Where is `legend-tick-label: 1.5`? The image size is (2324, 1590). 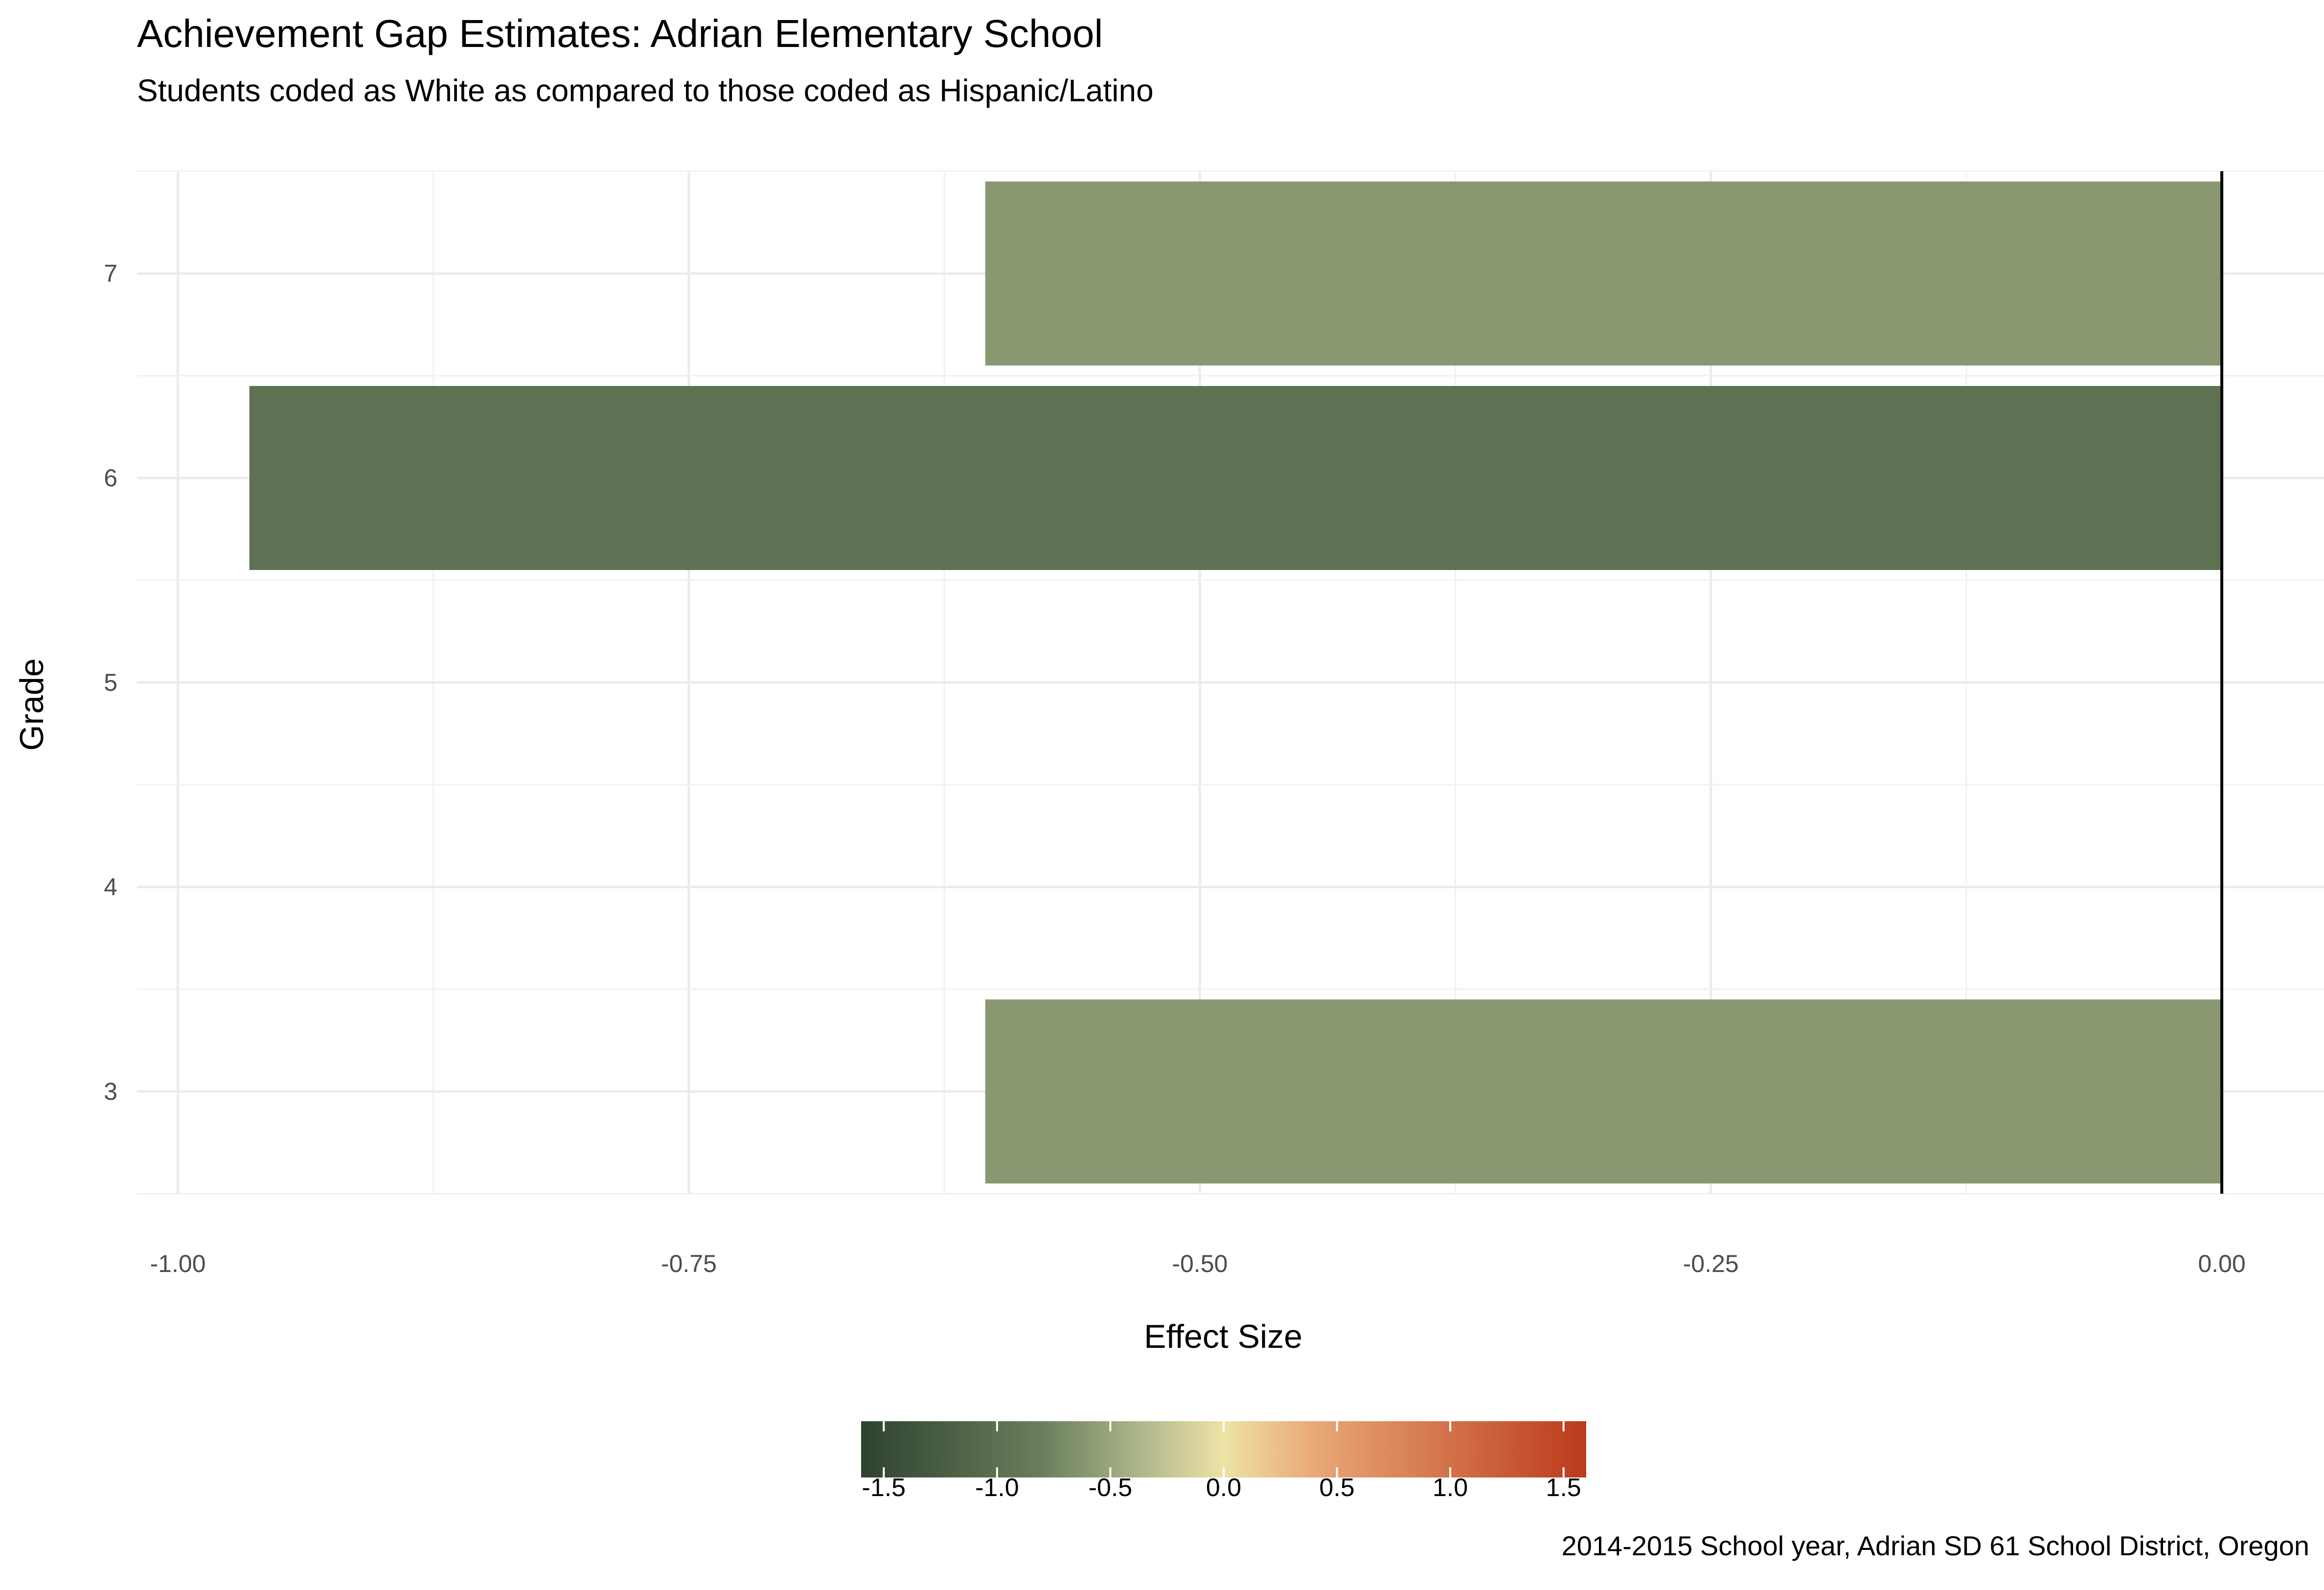 legend-tick-label: 1.5 is located at coordinates (1564, 1488).